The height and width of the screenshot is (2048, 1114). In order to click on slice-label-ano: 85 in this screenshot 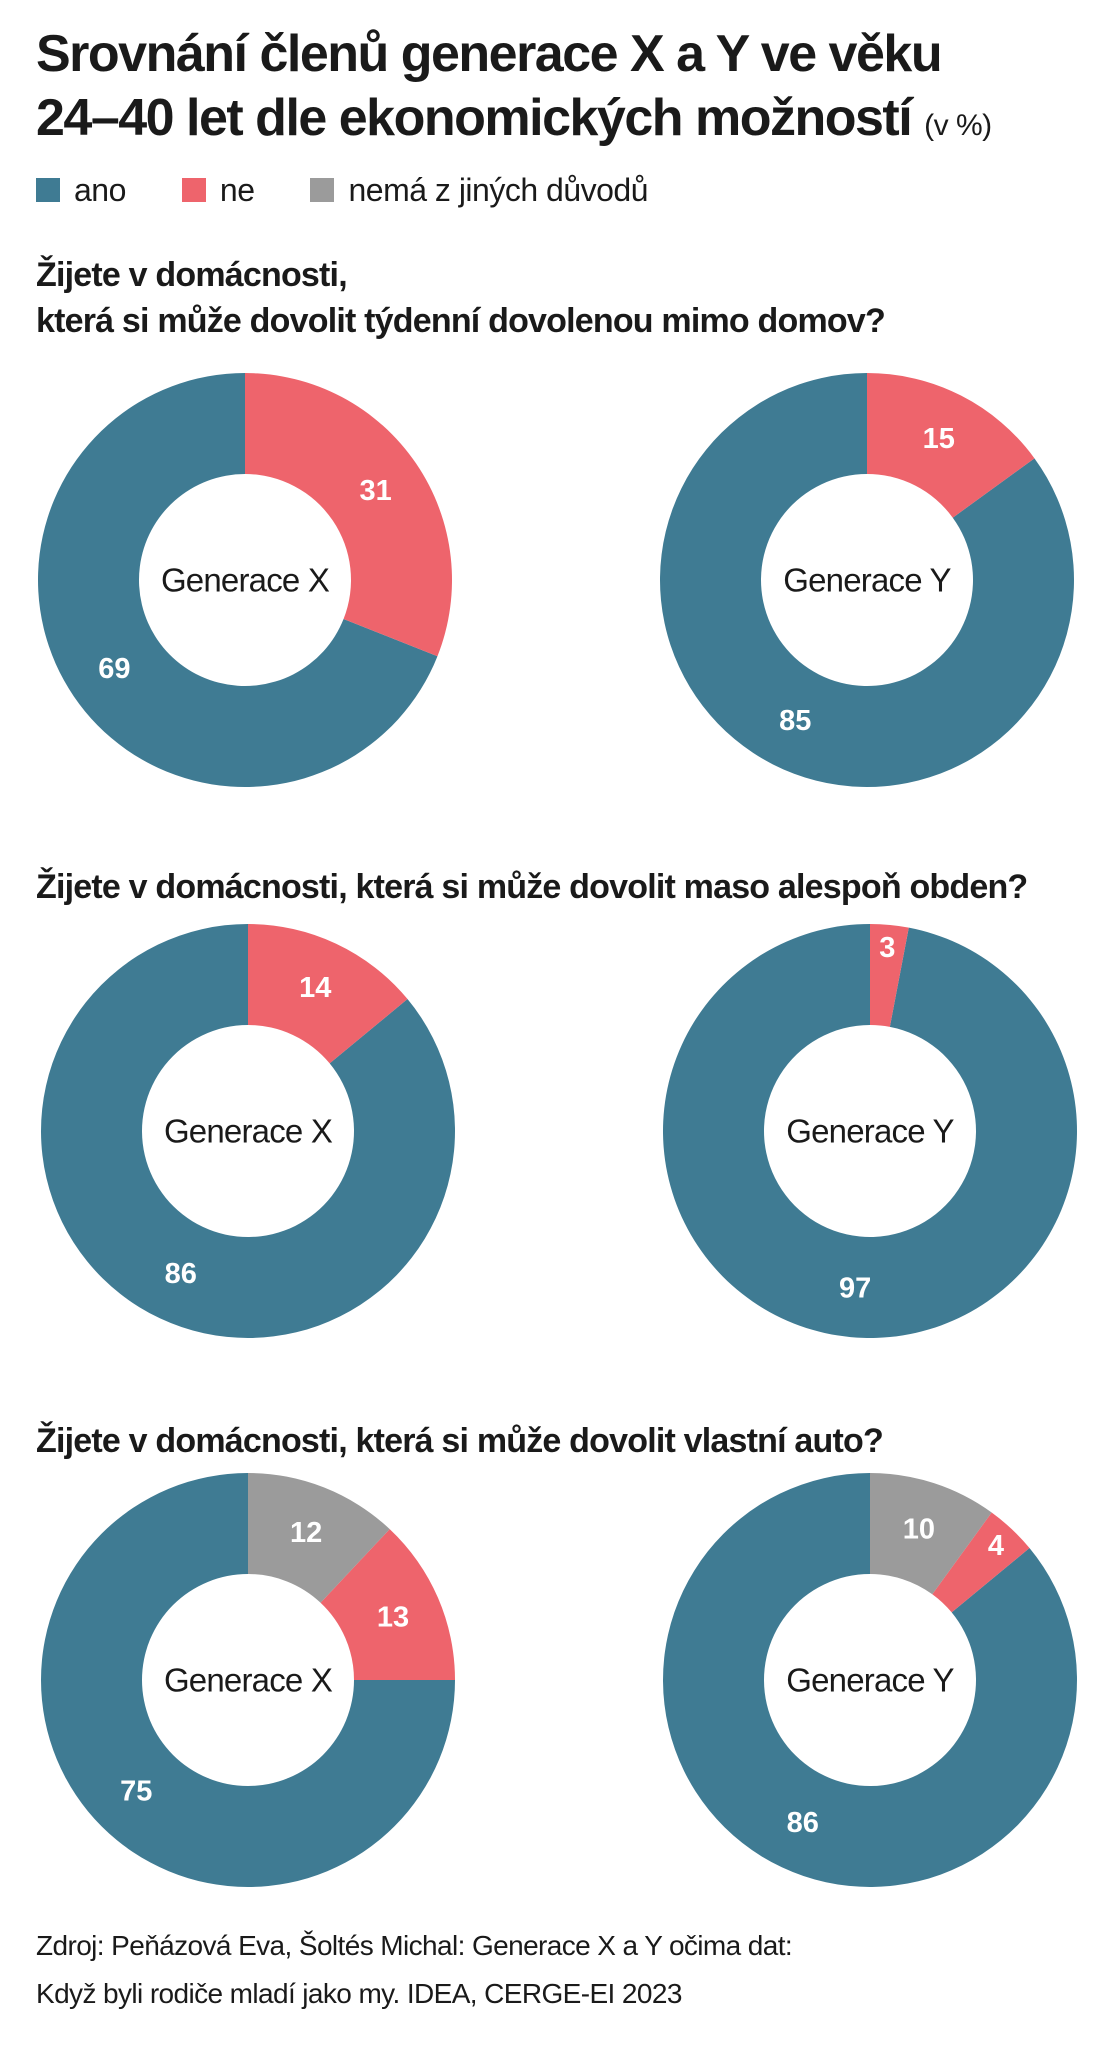, I will do `click(795, 721)`.